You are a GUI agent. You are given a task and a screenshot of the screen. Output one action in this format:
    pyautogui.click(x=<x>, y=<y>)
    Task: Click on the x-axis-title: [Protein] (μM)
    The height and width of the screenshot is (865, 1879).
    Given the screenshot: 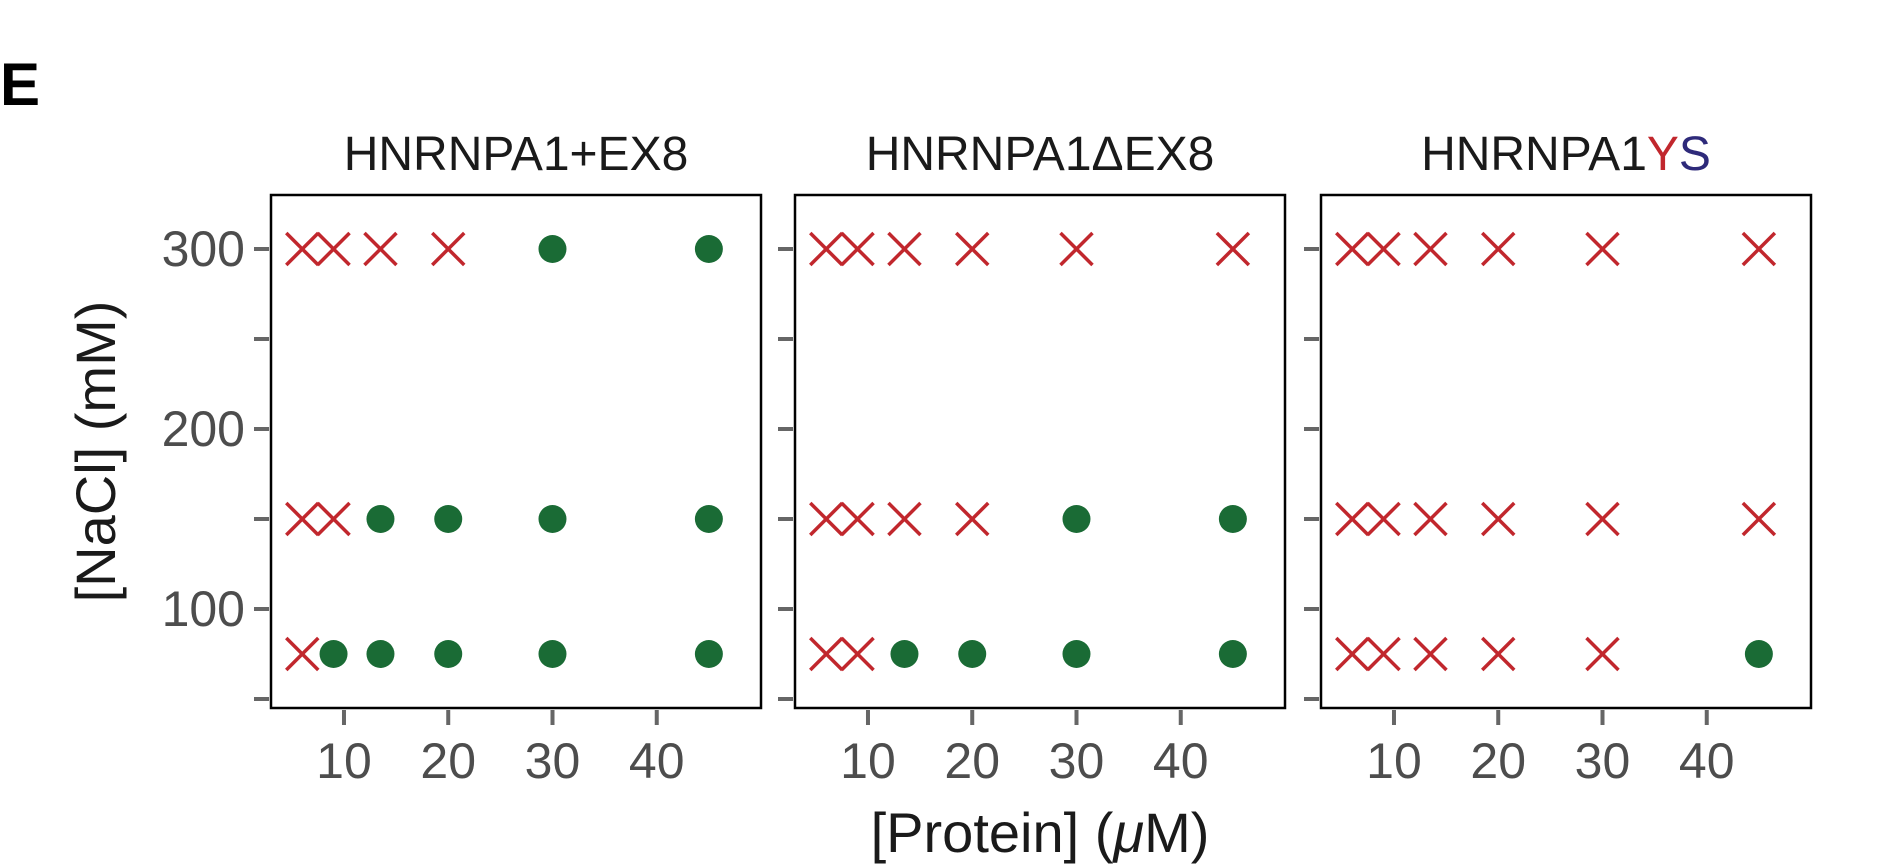 What is the action you would take?
    pyautogui.click(x=1040, y=832)
    